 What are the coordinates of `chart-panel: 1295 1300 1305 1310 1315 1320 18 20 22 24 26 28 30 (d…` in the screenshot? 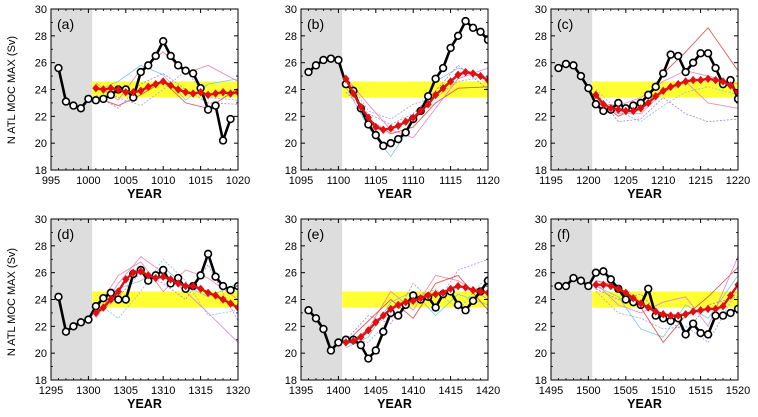 It's located at (142, 312).